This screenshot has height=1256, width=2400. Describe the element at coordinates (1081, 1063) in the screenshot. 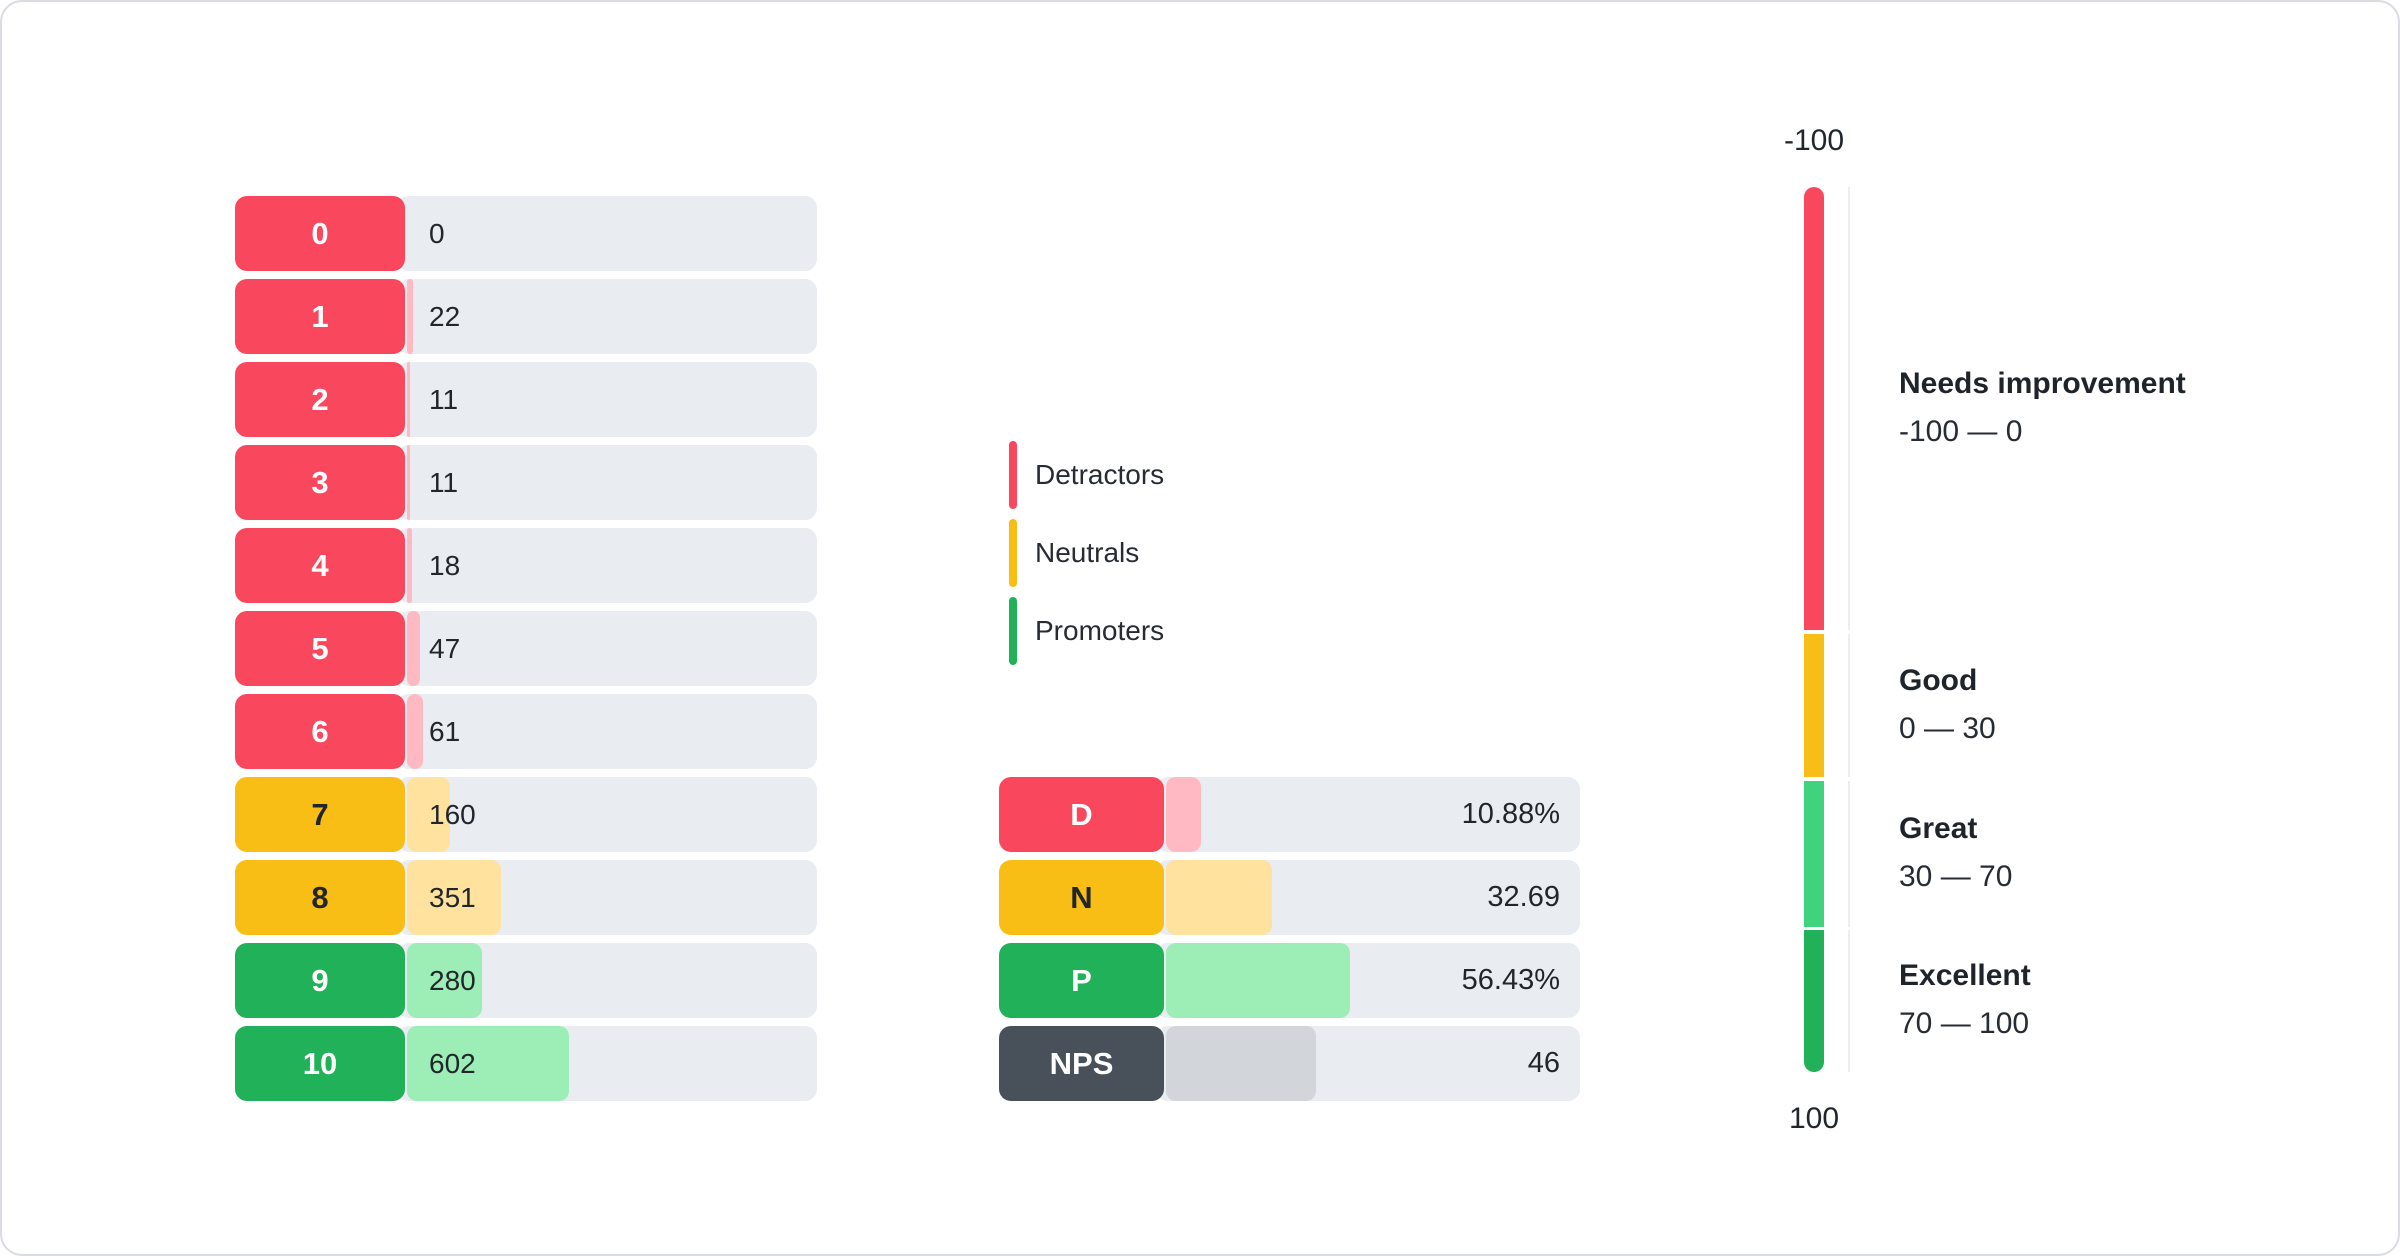

I see `summary-chip-nps: NPS` at that location.